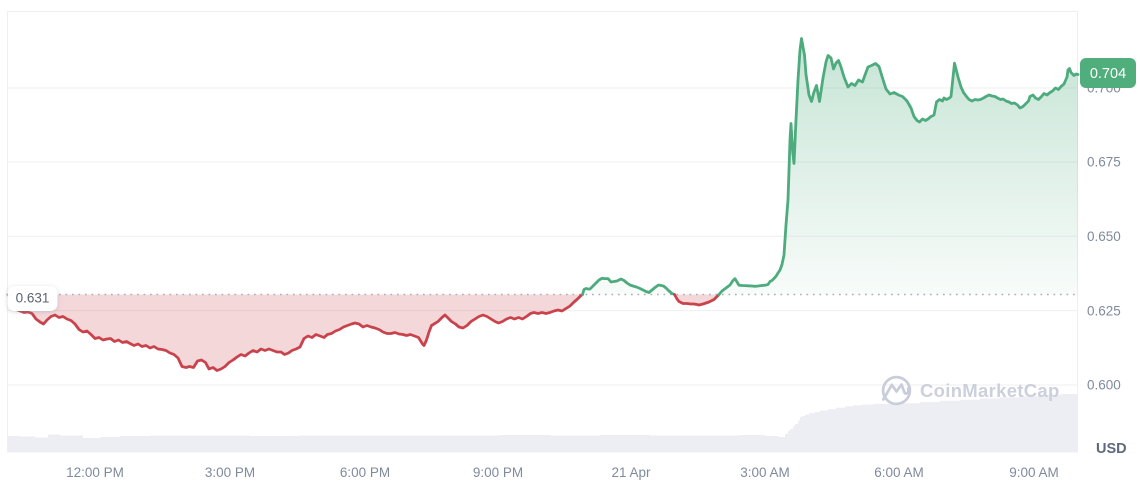 The height and width of the screenshot is (495, 1140). I want to click on svg-text: 9:00 AM, so click(1034, 472).